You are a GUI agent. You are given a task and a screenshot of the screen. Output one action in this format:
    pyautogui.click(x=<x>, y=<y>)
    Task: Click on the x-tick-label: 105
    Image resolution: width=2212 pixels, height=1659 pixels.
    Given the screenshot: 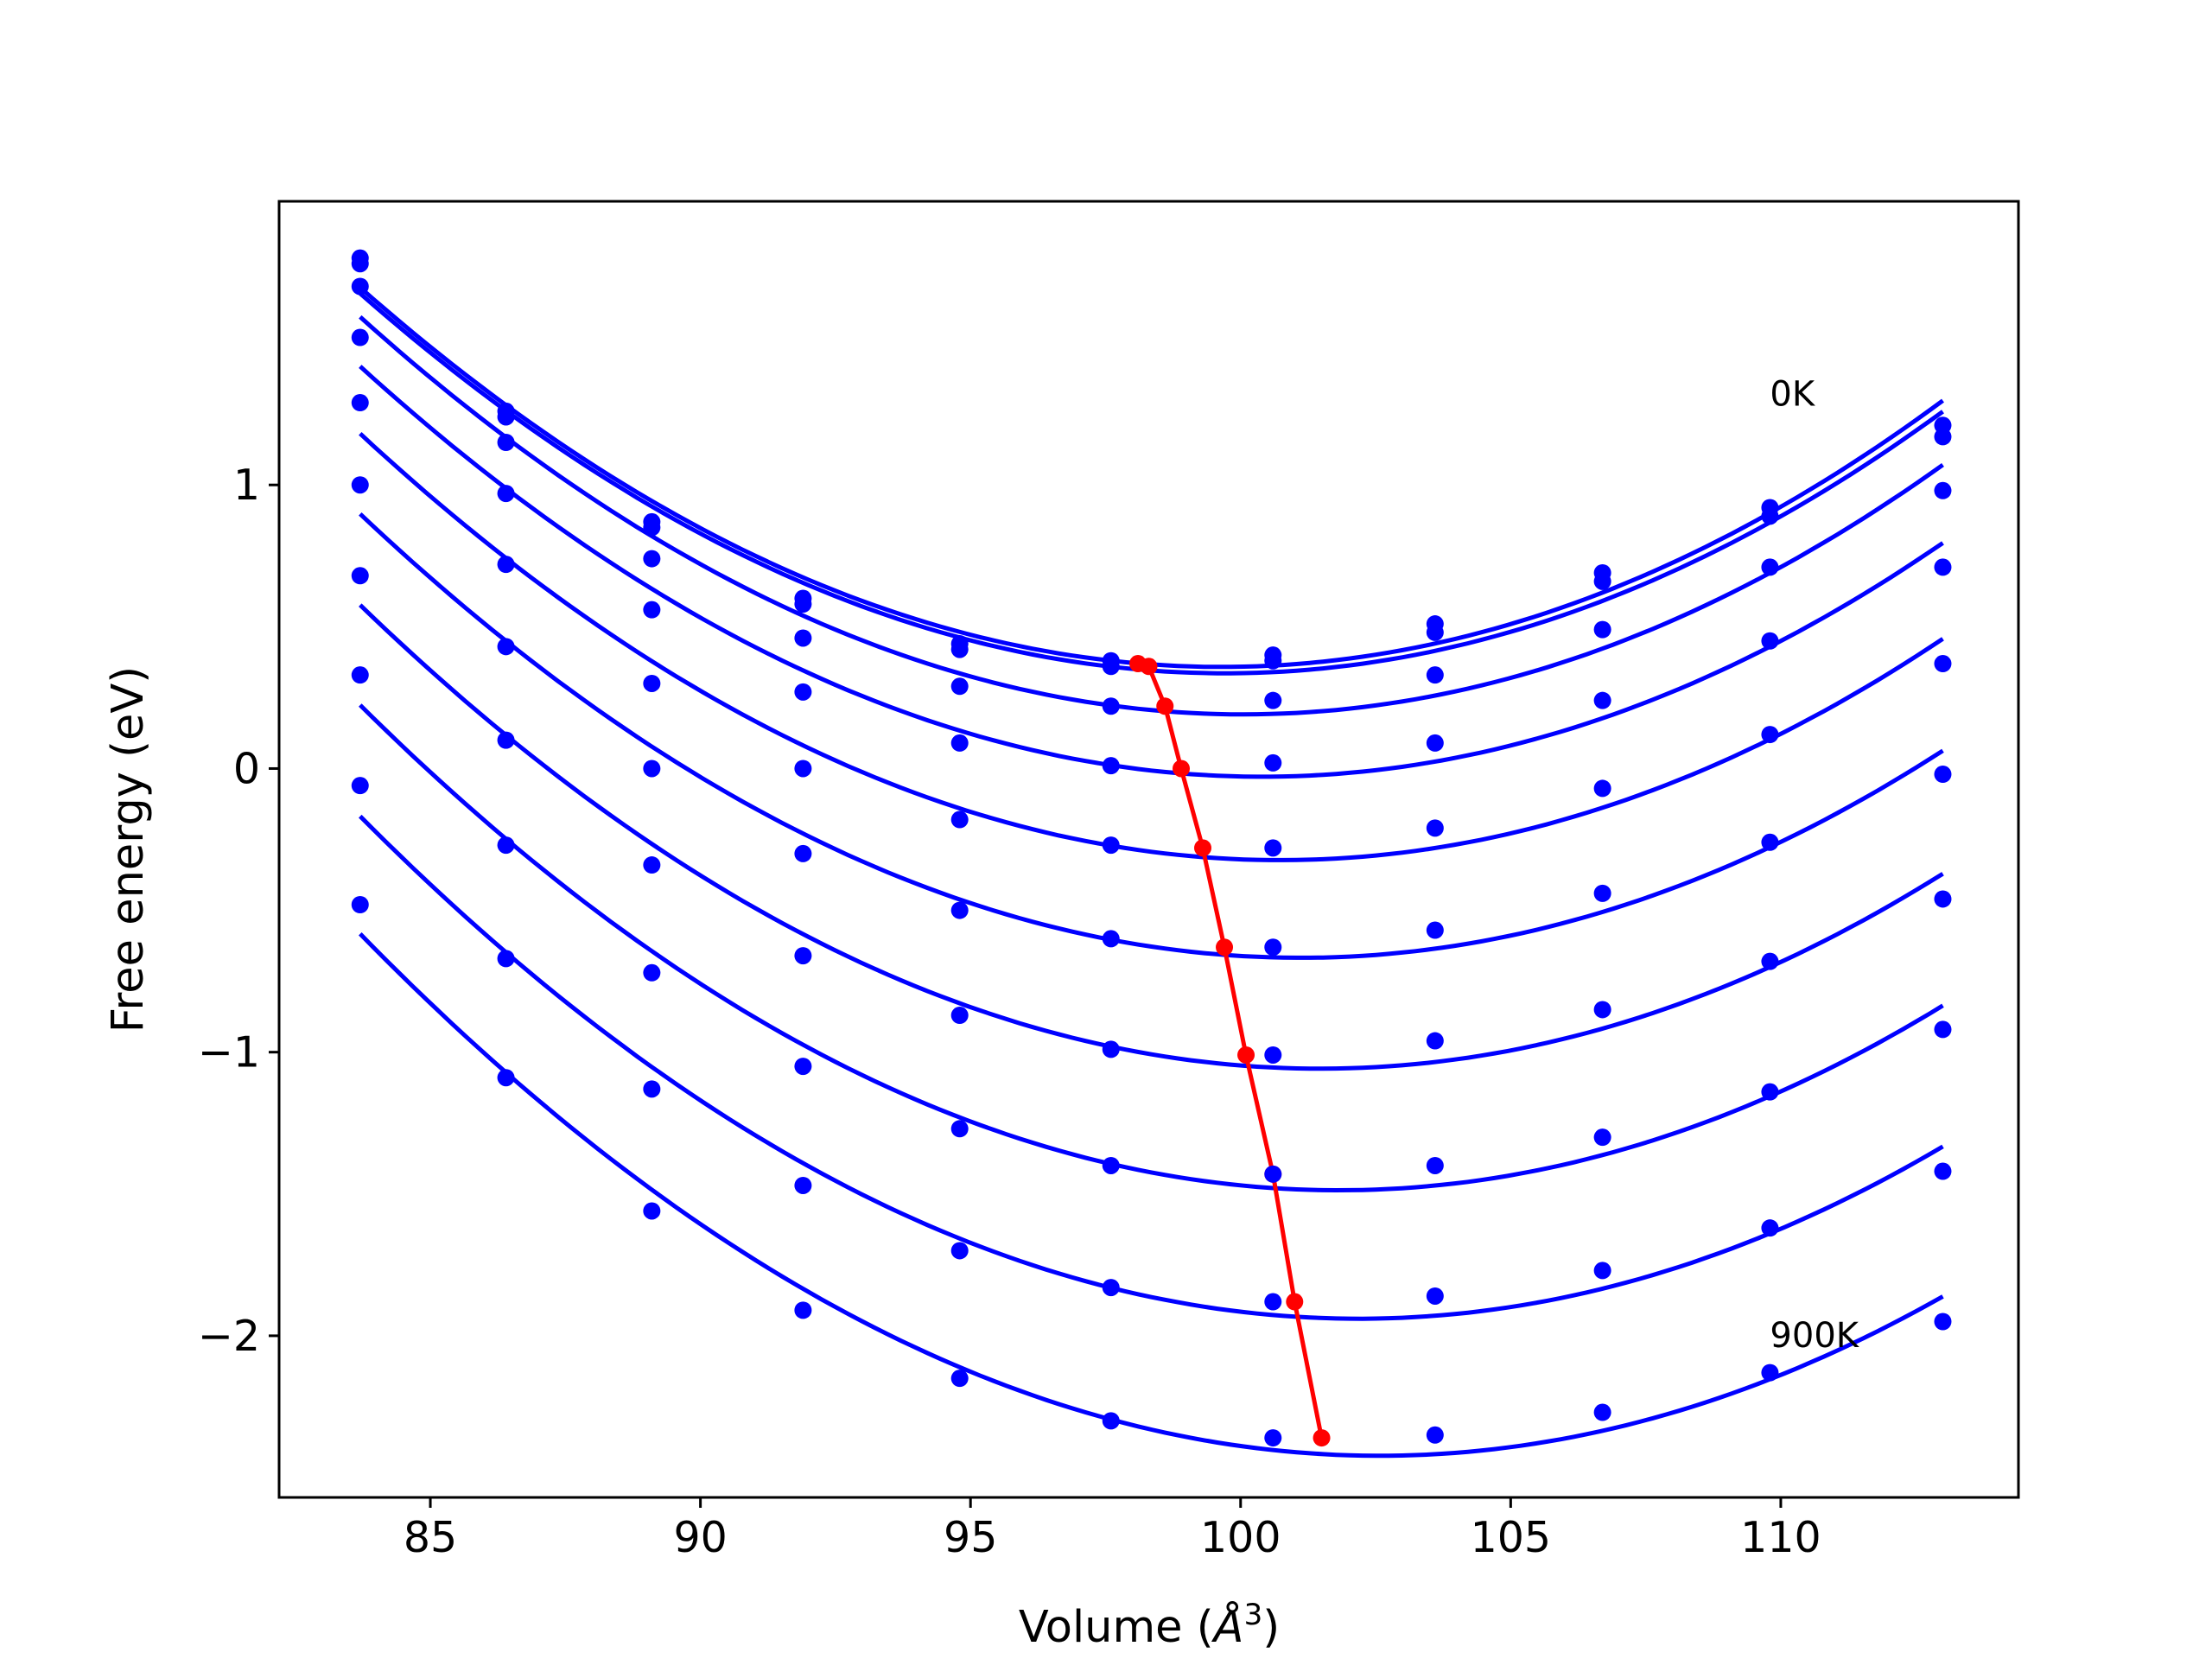 What is the action you would take?
    pyautogui.click(x=1511, y=1537)
    